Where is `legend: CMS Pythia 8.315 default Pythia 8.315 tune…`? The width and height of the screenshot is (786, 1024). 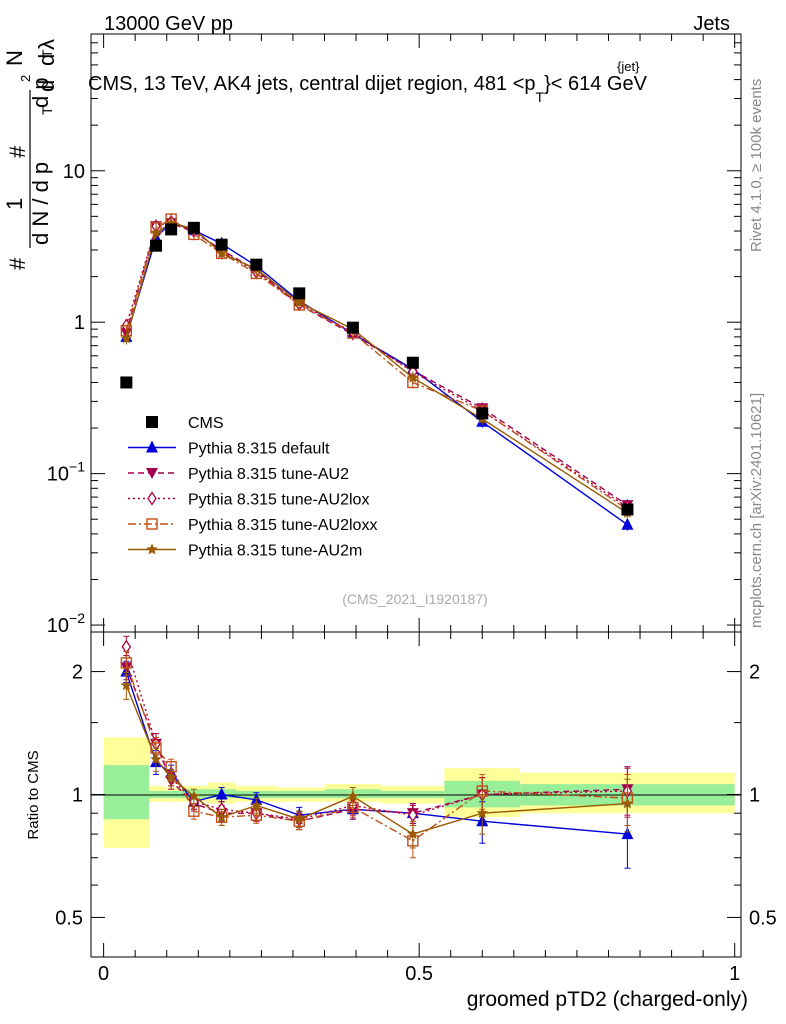
legend: CMS Pythia 8.315 default Pythia 8.315 tune… is located at coordinates (252, 487).